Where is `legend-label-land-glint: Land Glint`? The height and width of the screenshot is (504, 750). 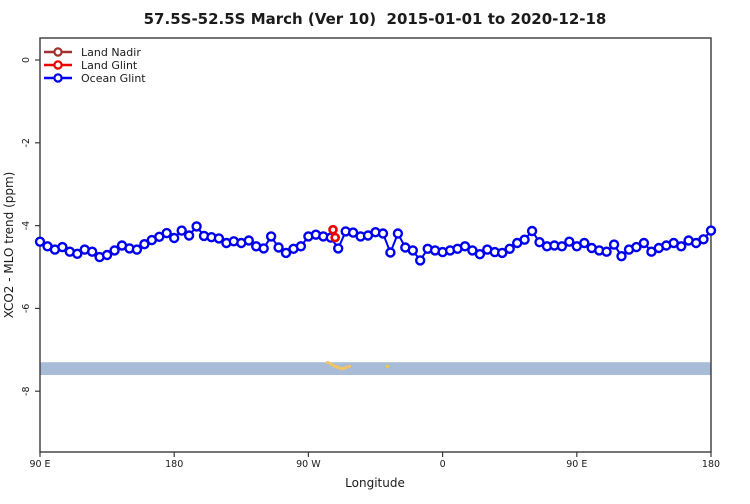
legend-label-land-glint: Land Glint is located at coordinates (109, 65).